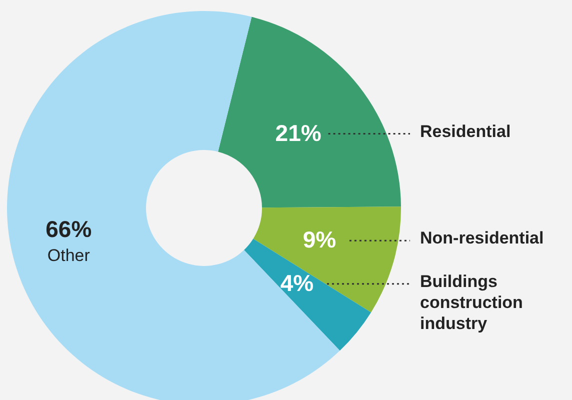 Image resolution: width=572 pixels, height=400 pixels. What do you see at coordinates (297, 283) in the screenshot?
I see `data-label: 4%` at bounding box center [297, 283].